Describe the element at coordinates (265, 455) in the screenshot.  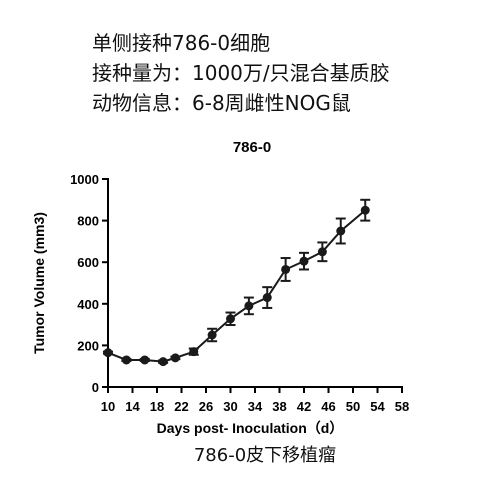
I see `figure-caption: 786-0皮下移植瘤` at that location.